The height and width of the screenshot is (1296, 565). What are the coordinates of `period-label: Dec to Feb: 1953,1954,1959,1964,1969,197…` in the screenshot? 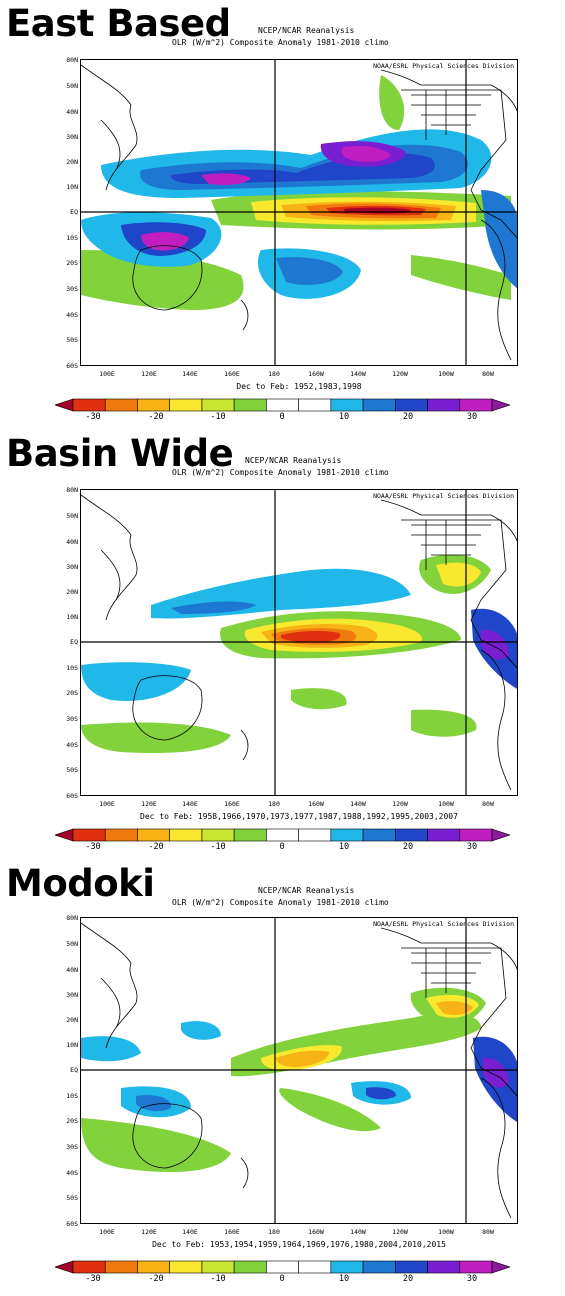 It's located at (299, 1244).